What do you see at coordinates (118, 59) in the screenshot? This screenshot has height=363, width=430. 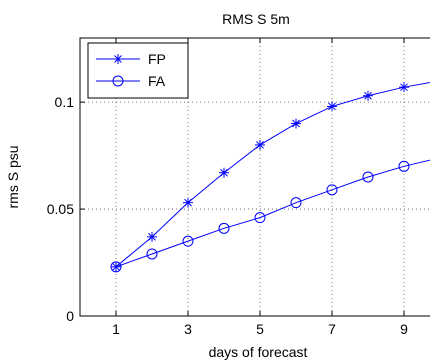 I see `legend-marker-fp` at bounding box center [118, 59].